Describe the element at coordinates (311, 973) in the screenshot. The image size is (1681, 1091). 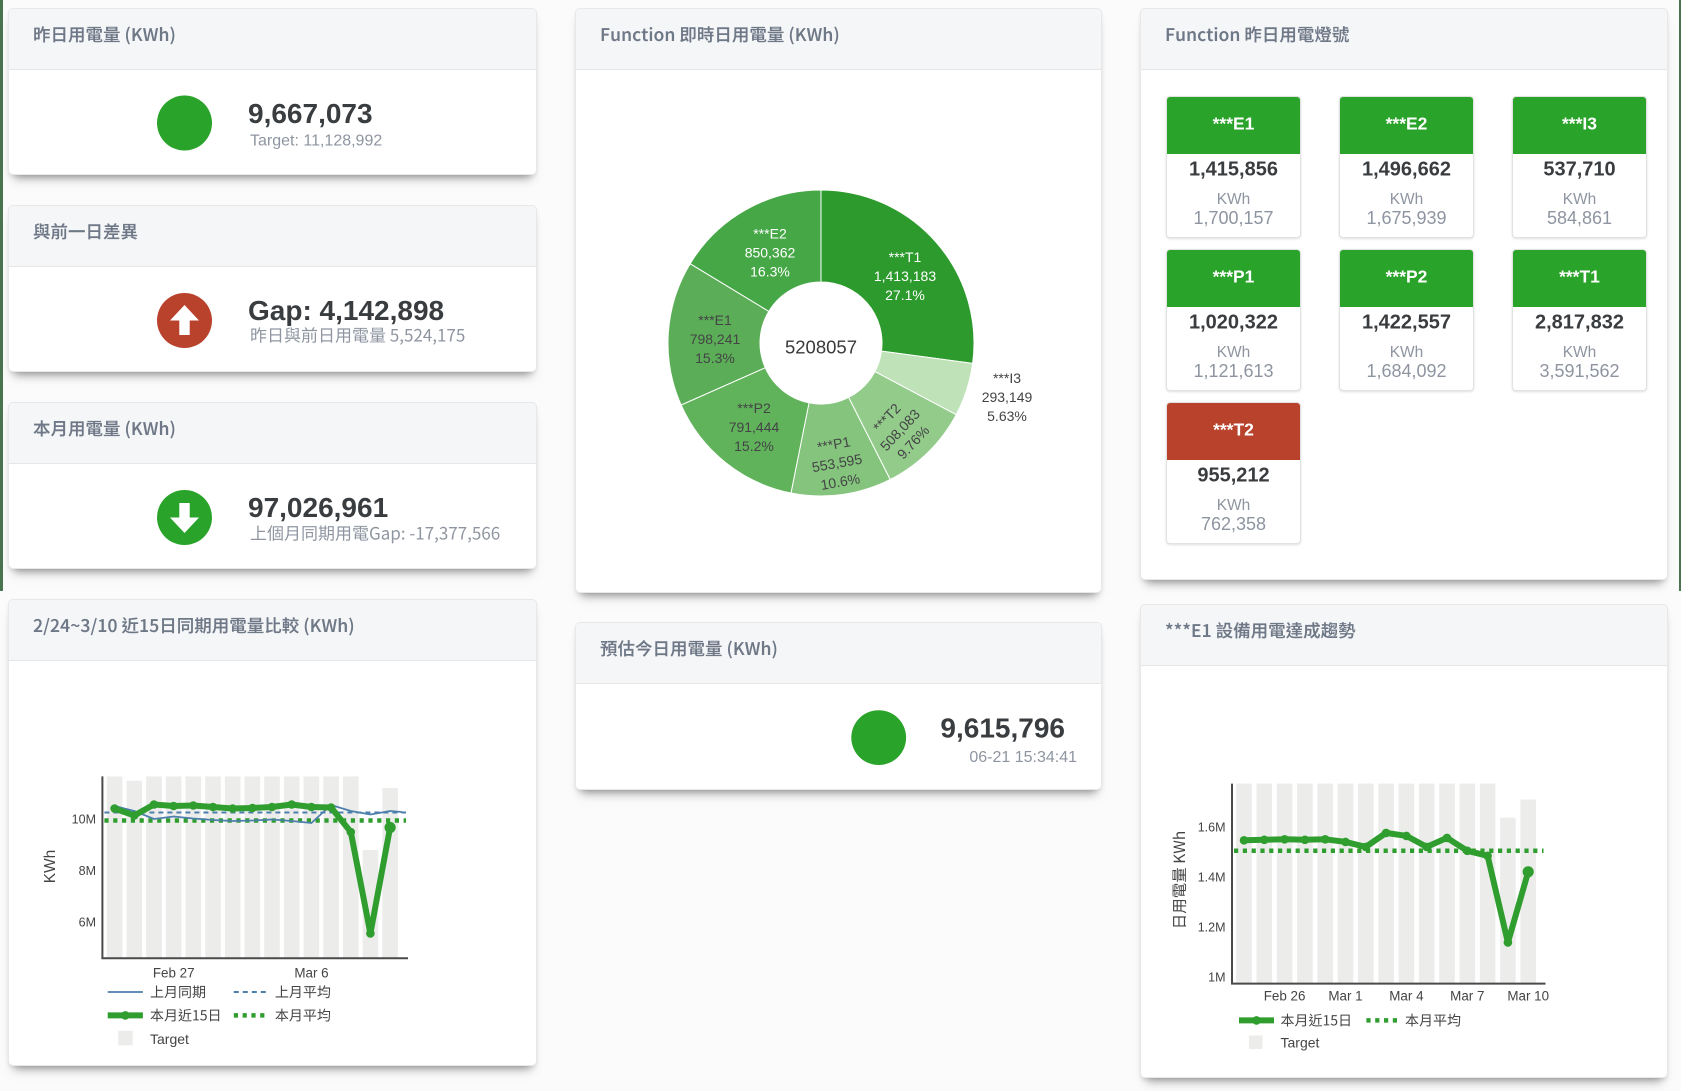
I see `svg-text: Mar 6` at that location.